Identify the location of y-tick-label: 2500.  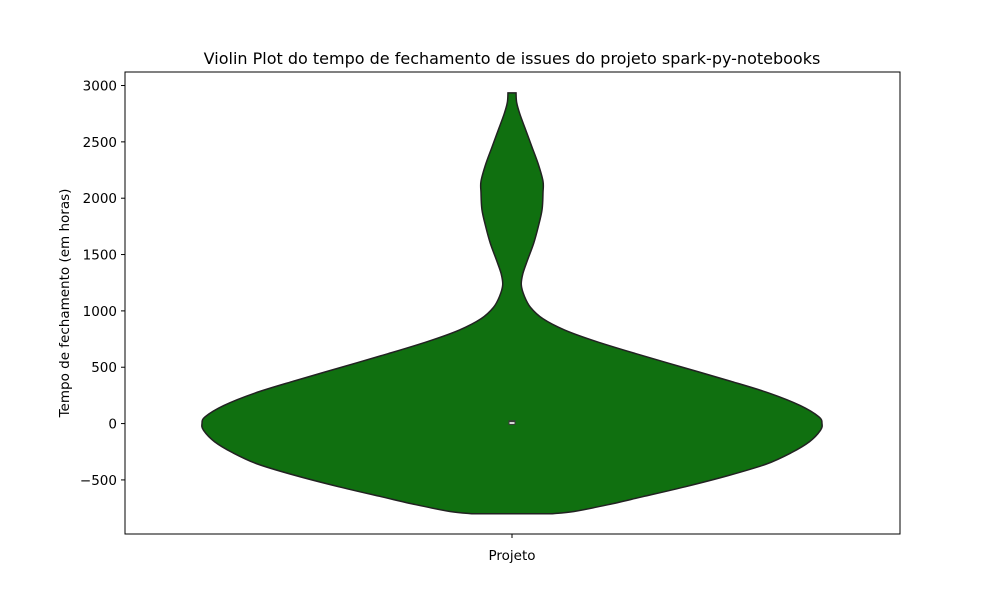
(100, 143).